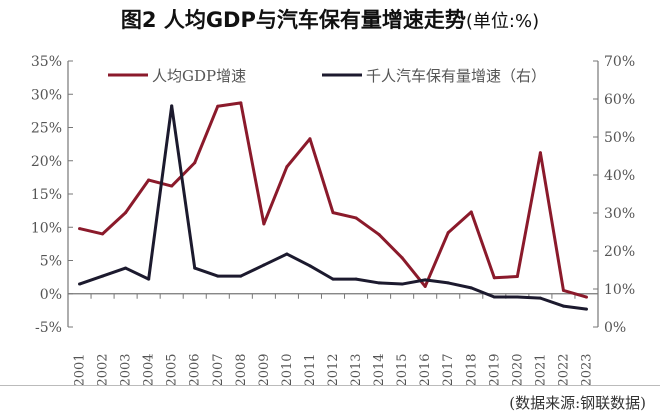  I want to click on left-tick-label: 30%, so click(46, 95).